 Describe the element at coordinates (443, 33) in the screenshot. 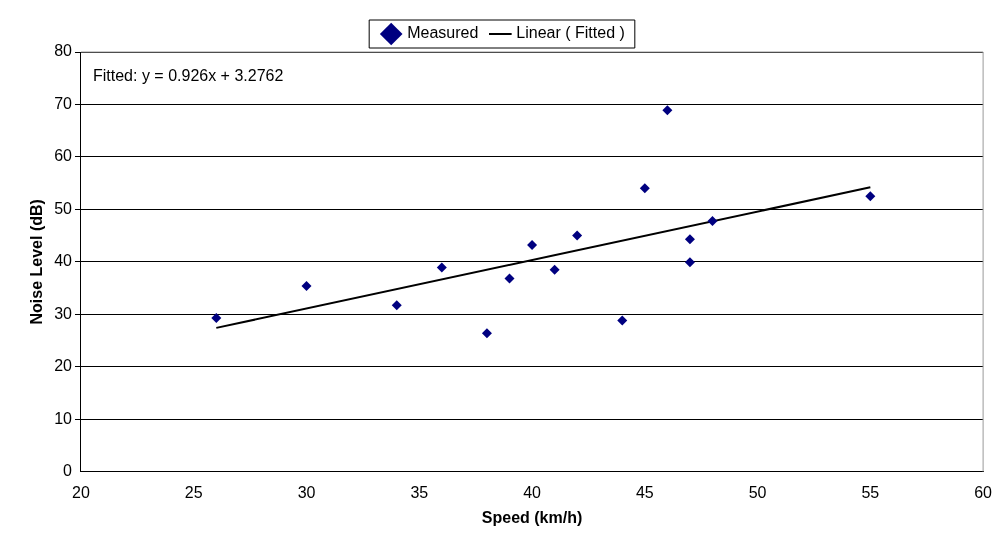

I see `legend-label: Measured` at that location.